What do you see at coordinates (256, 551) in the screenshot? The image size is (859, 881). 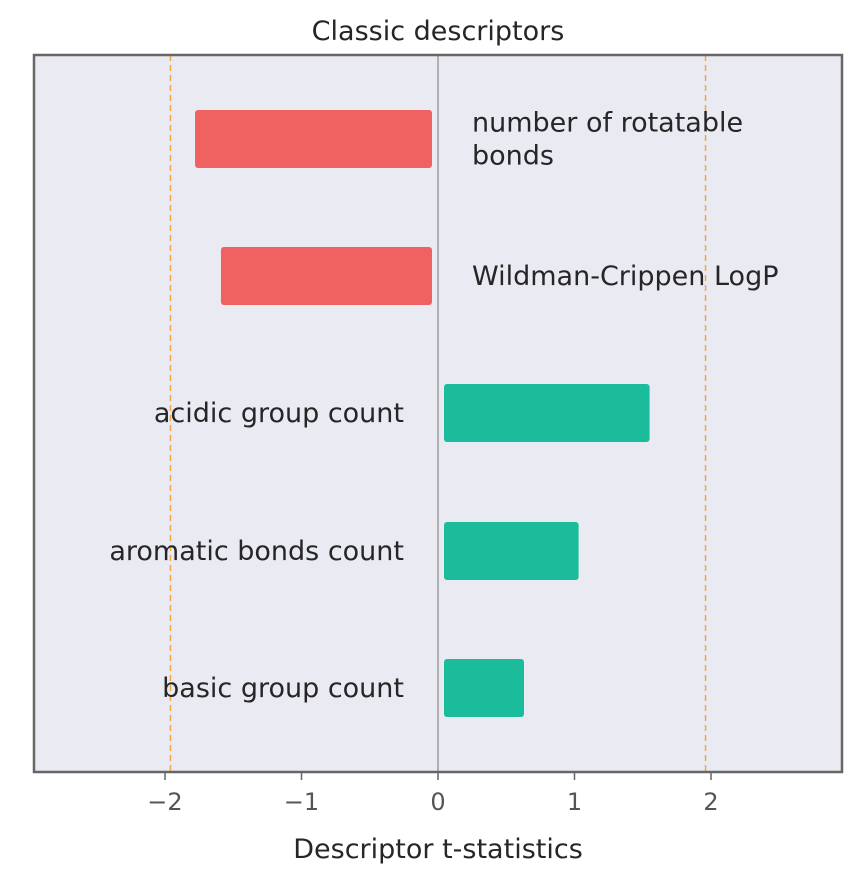 I see `bar-label-3: aromatic bonds count` at bounding box center [256, 551].